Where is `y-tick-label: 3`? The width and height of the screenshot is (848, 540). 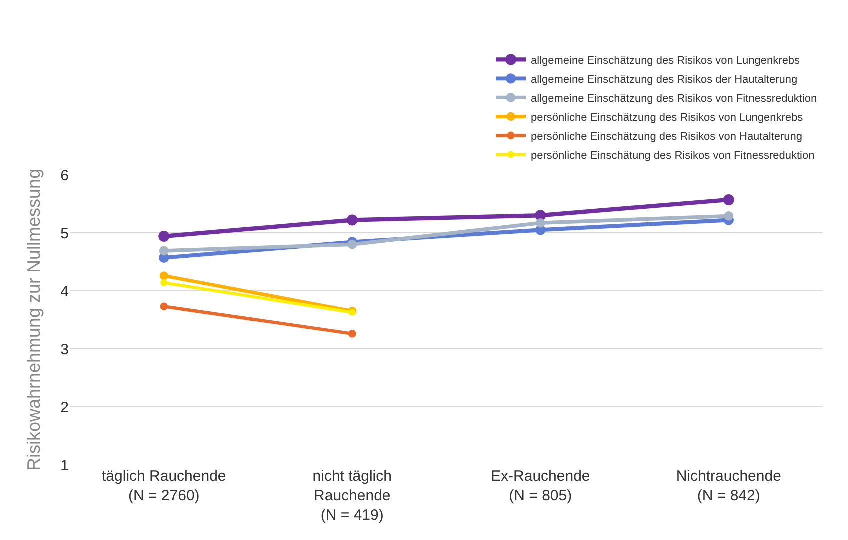
y-tick-label: 3 is located at coordinates (64, 349).